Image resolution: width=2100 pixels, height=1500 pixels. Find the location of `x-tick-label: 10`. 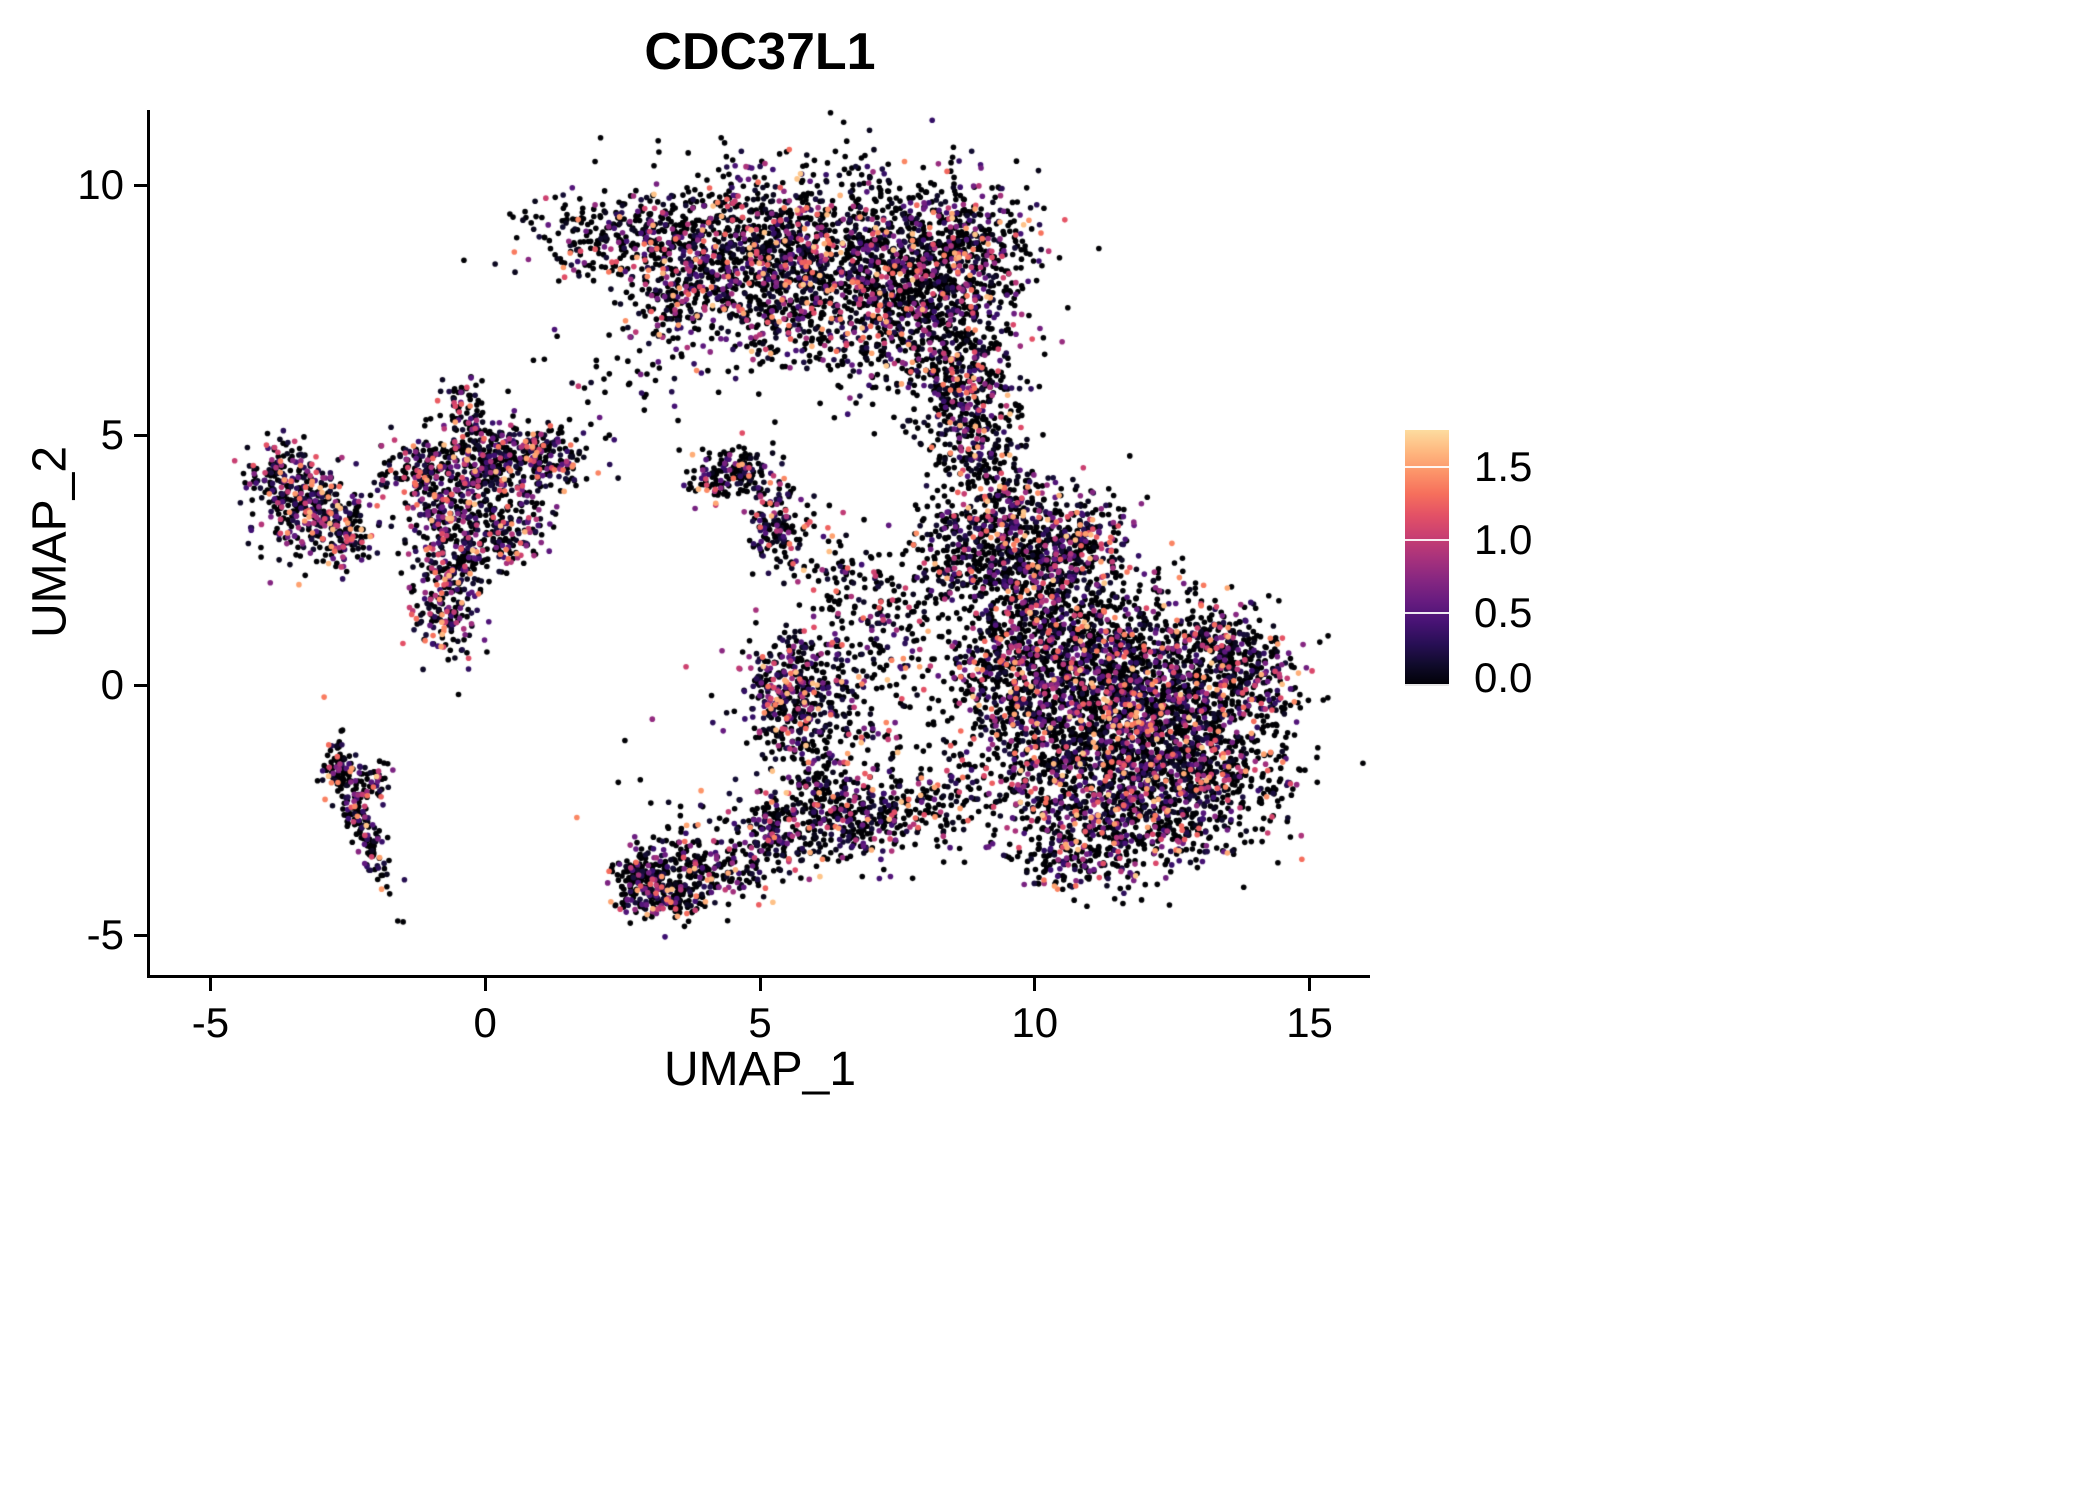

x-tick-label: 10 is located at coordinates (1035, 1022).